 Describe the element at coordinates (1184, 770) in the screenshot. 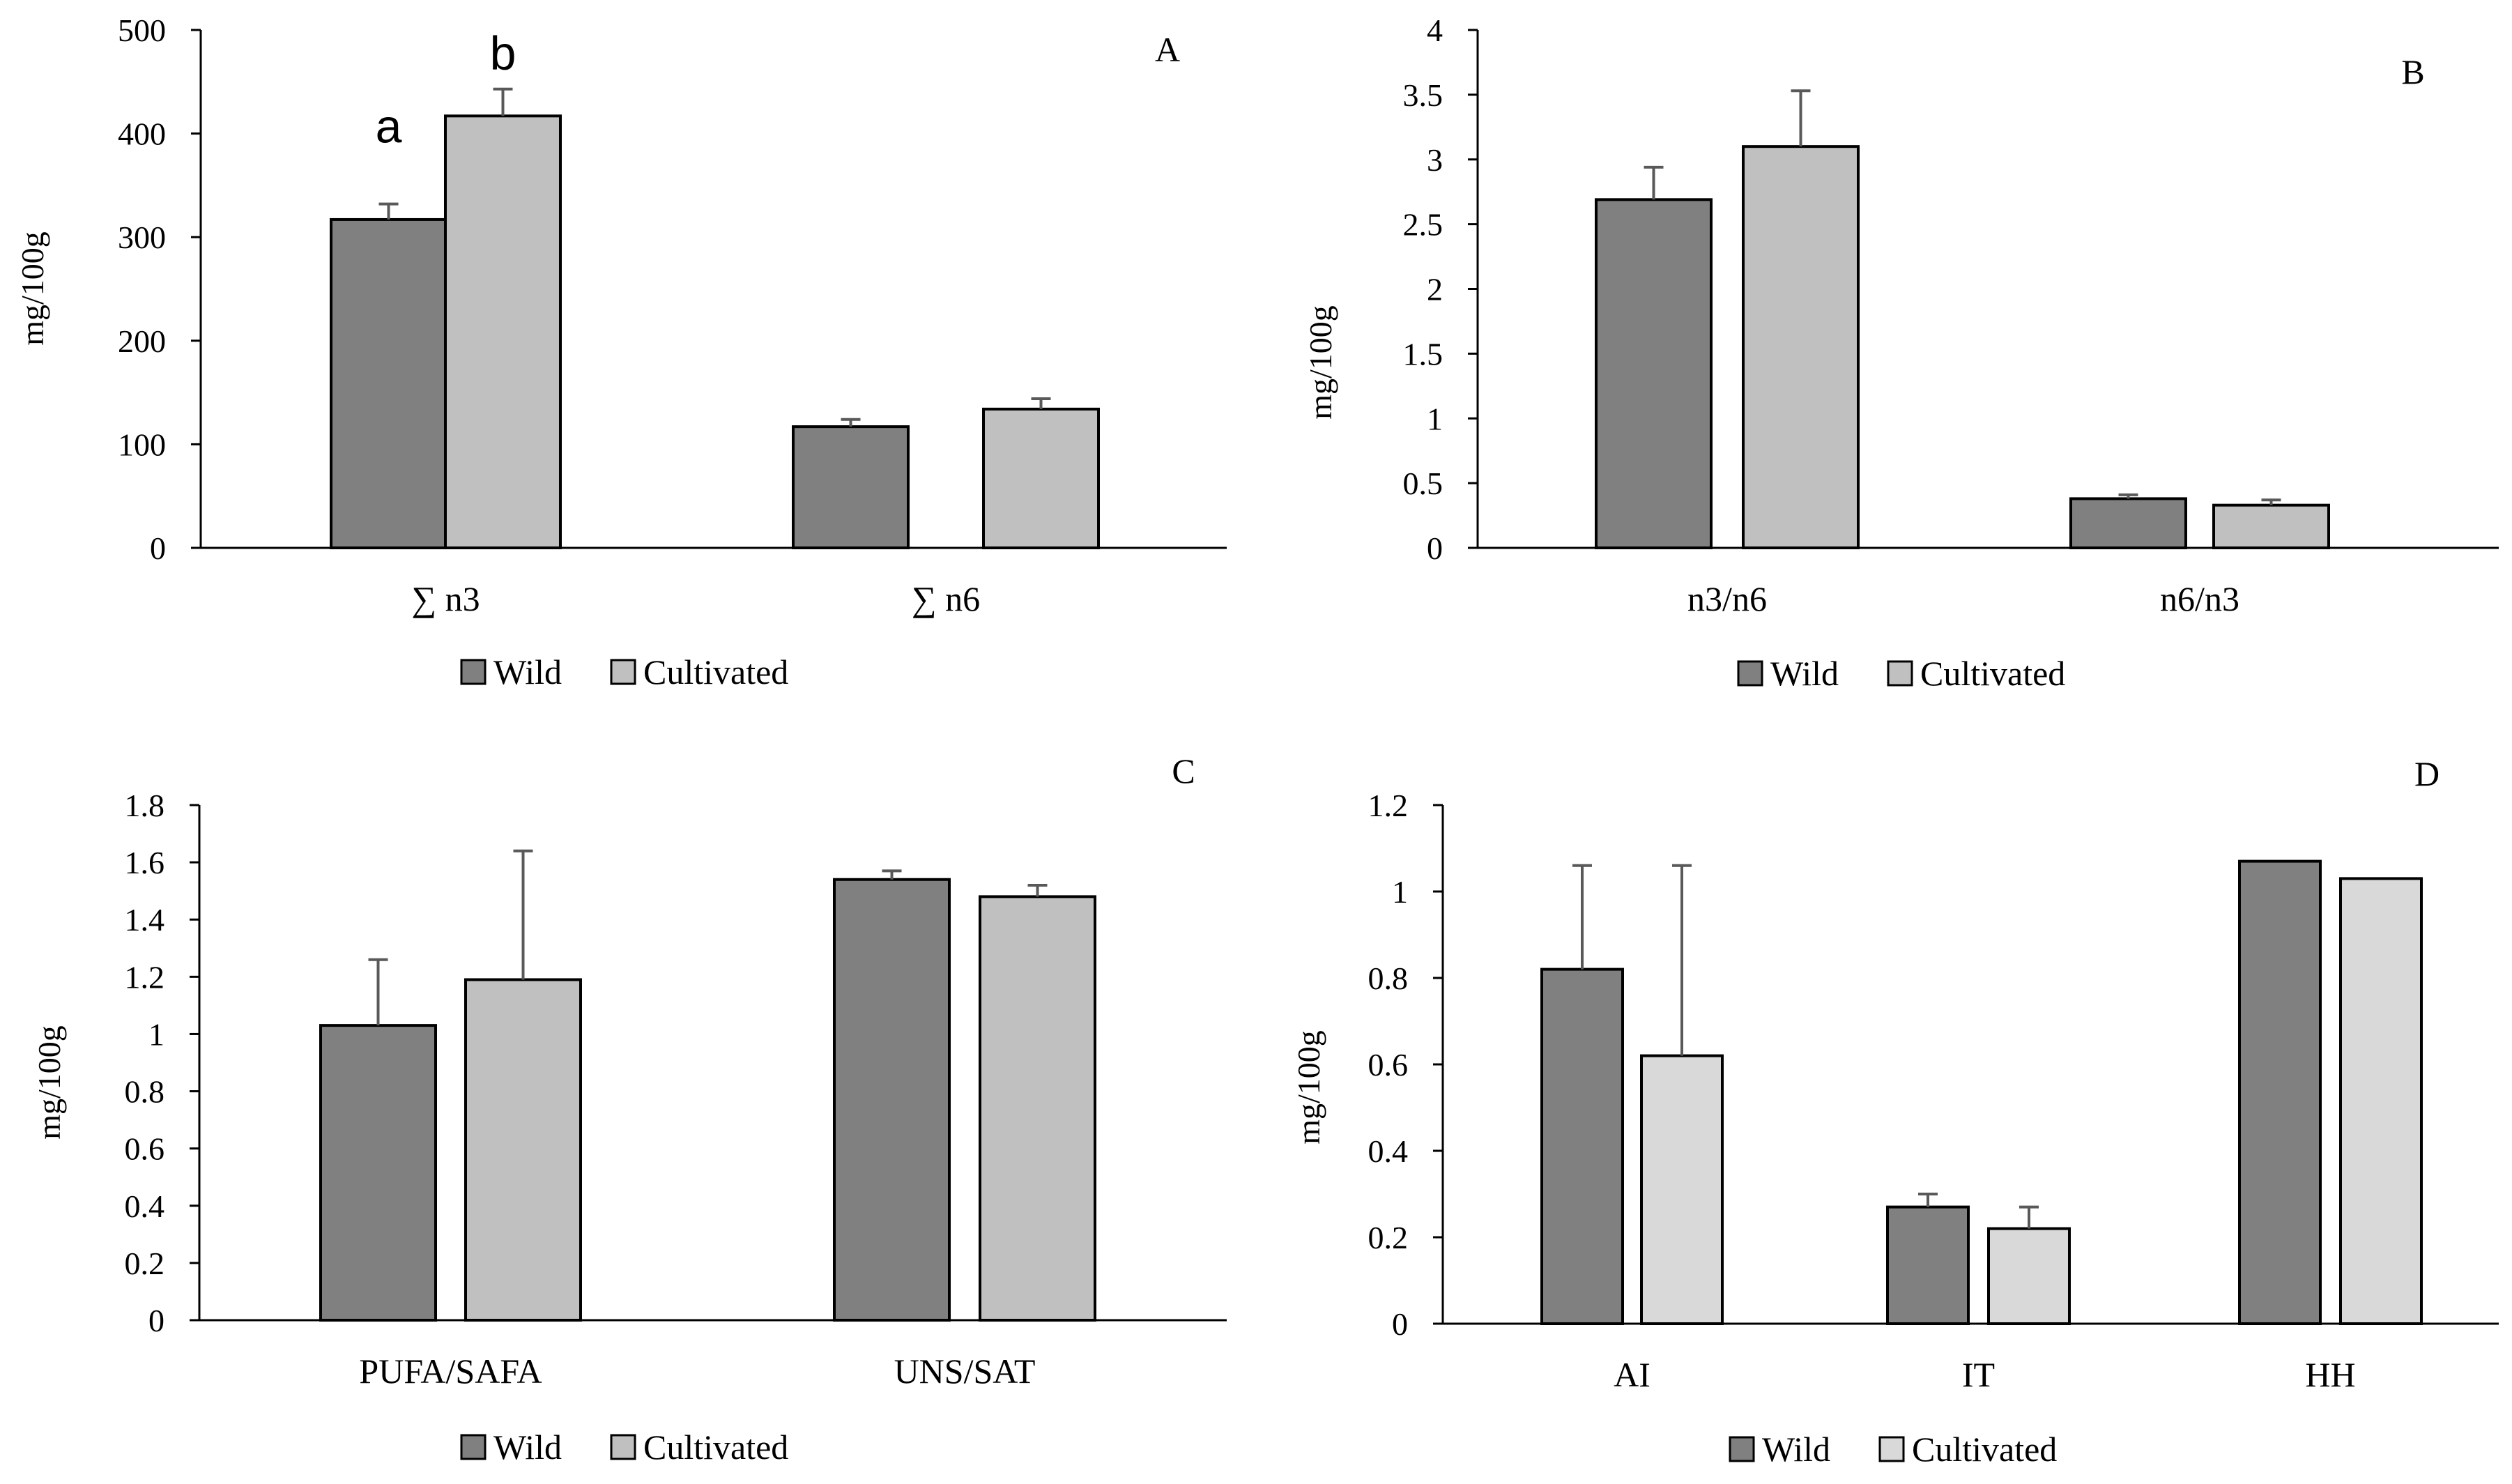

I see `panel-label: C` at that location.